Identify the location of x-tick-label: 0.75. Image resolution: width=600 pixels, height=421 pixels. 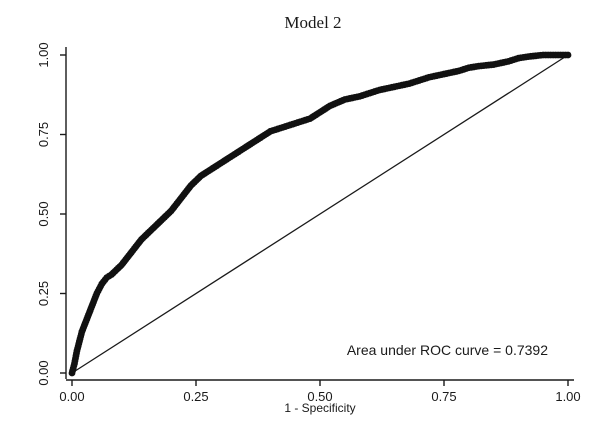
(443, 396).